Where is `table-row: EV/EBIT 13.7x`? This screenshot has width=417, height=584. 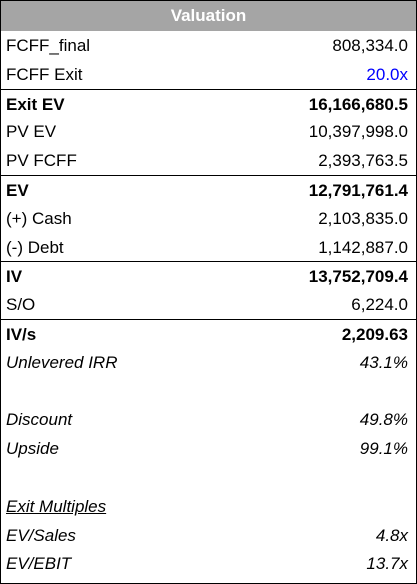
table-row: EV/EBIT 13.7x is located at coordinates (208, 563).